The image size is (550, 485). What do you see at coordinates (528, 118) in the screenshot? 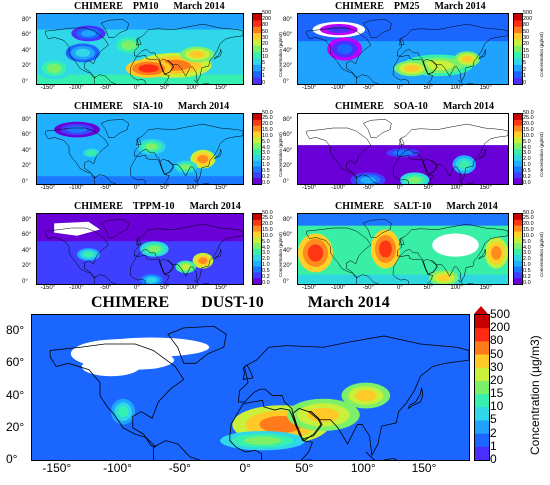
I see `colorbar-tick-label: 25.0` at bounding box center [528, 118].